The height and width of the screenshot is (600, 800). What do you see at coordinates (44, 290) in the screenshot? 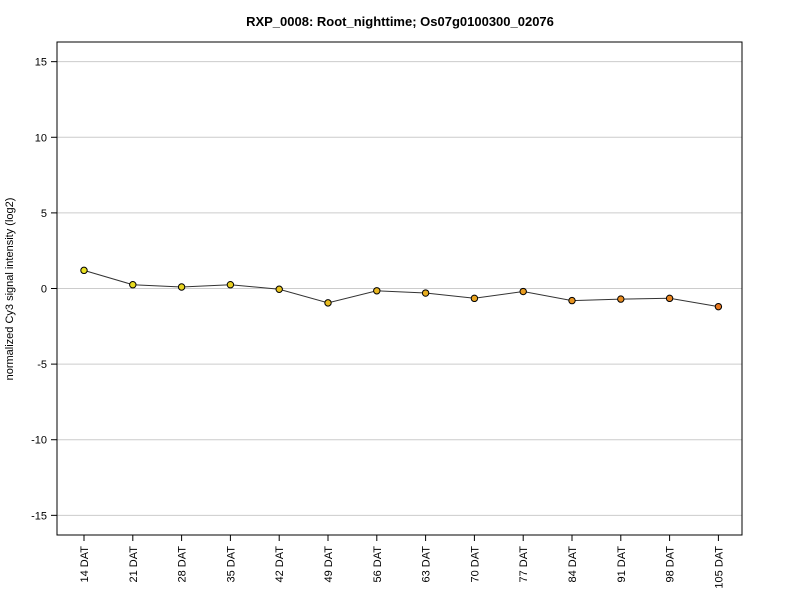
I see `y-tick-label: 0` at bounding box center [44, 290].